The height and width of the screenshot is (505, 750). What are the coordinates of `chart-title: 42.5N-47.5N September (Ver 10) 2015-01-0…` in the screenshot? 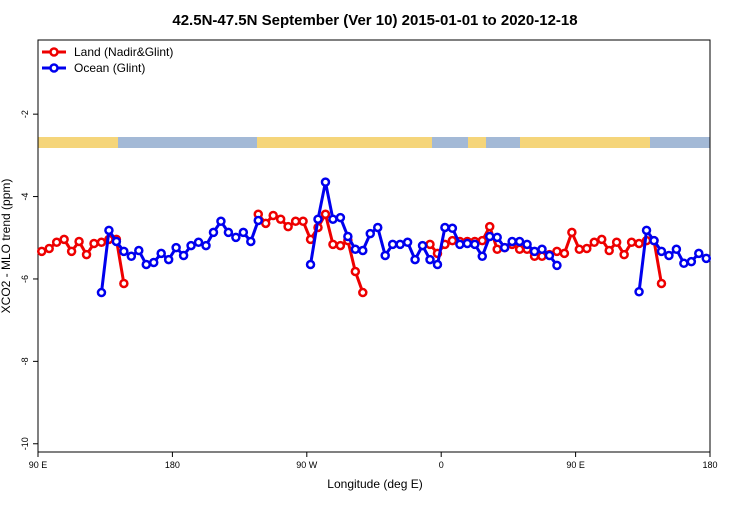 It's located at (374, 20).